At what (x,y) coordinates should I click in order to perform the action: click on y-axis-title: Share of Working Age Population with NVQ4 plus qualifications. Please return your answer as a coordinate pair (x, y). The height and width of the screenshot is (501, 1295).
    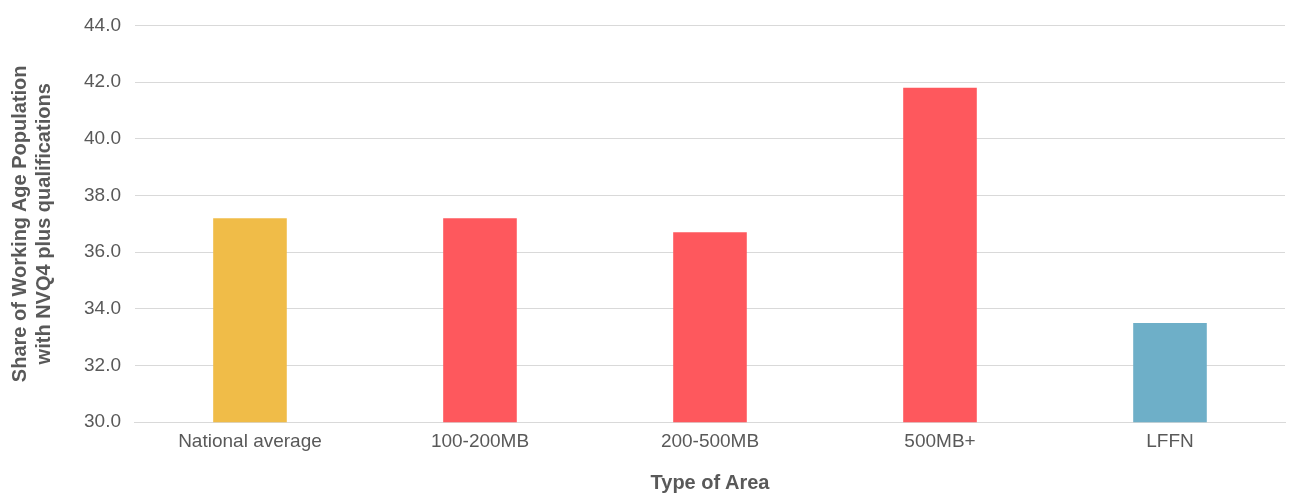
    Looking at the image, I should click on (30, 224).